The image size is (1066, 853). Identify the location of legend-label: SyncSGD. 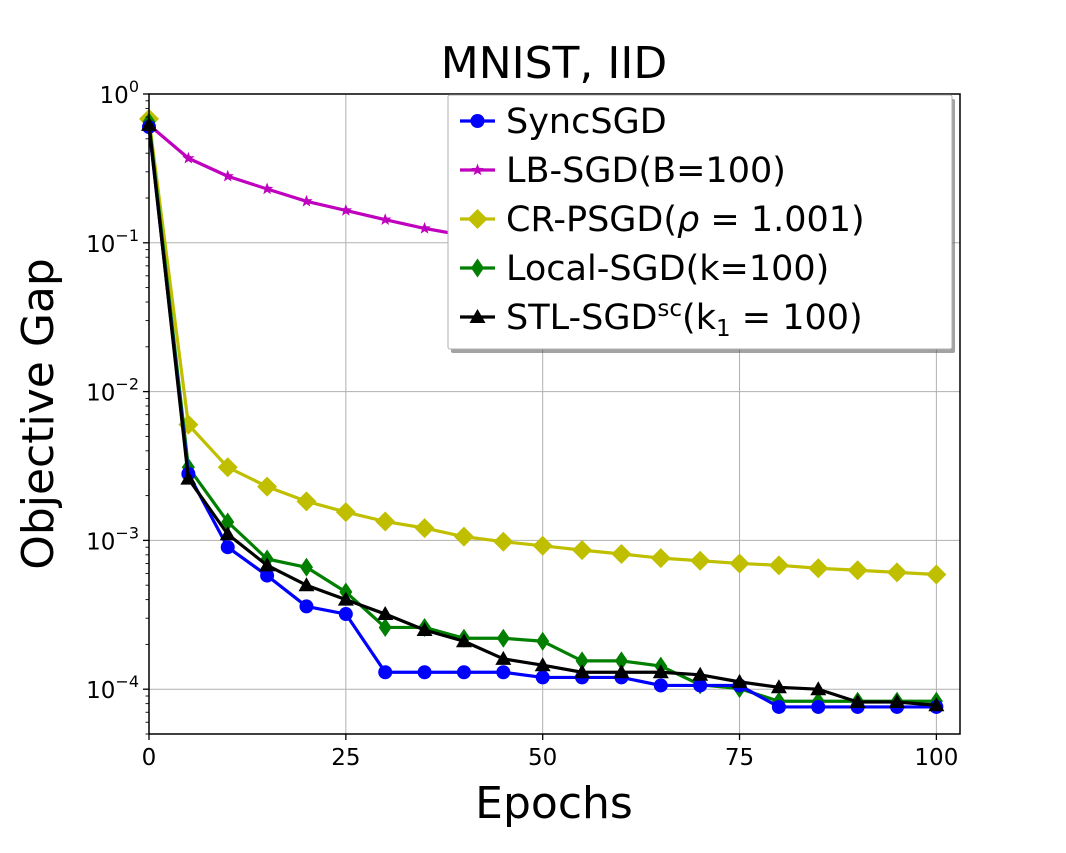
(586, 122).